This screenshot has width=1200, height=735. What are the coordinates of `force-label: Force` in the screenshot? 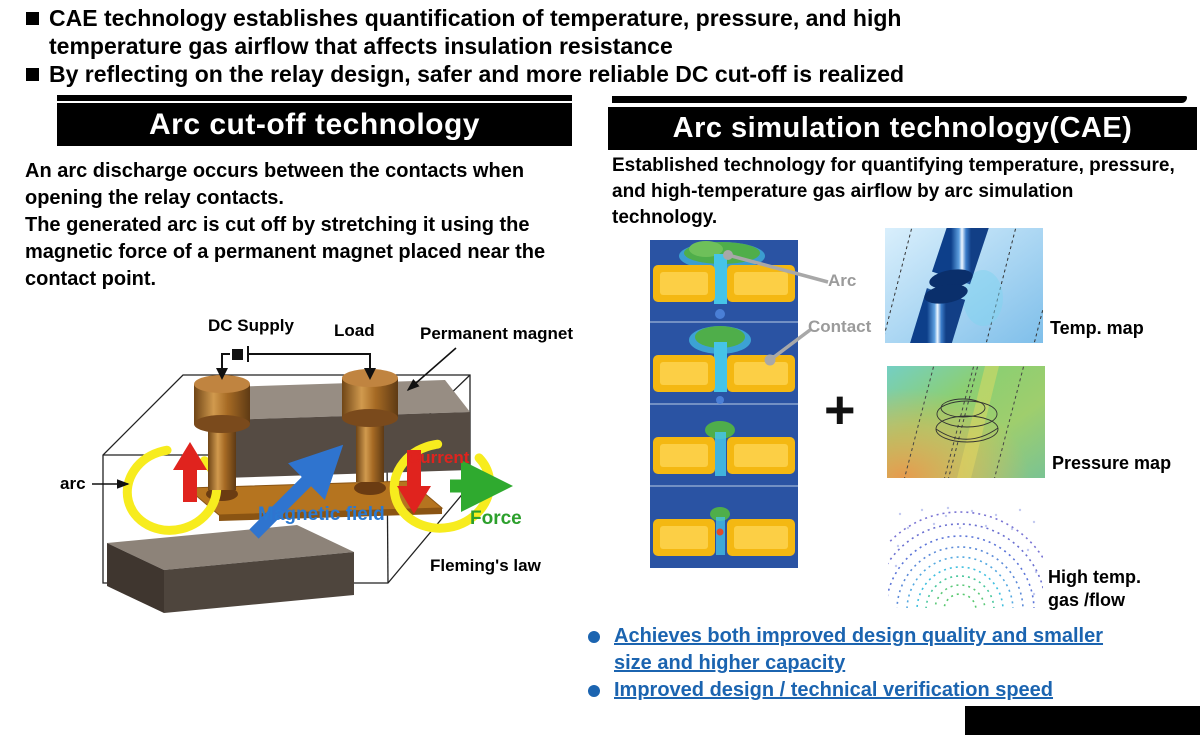 It's located at (496, 518).